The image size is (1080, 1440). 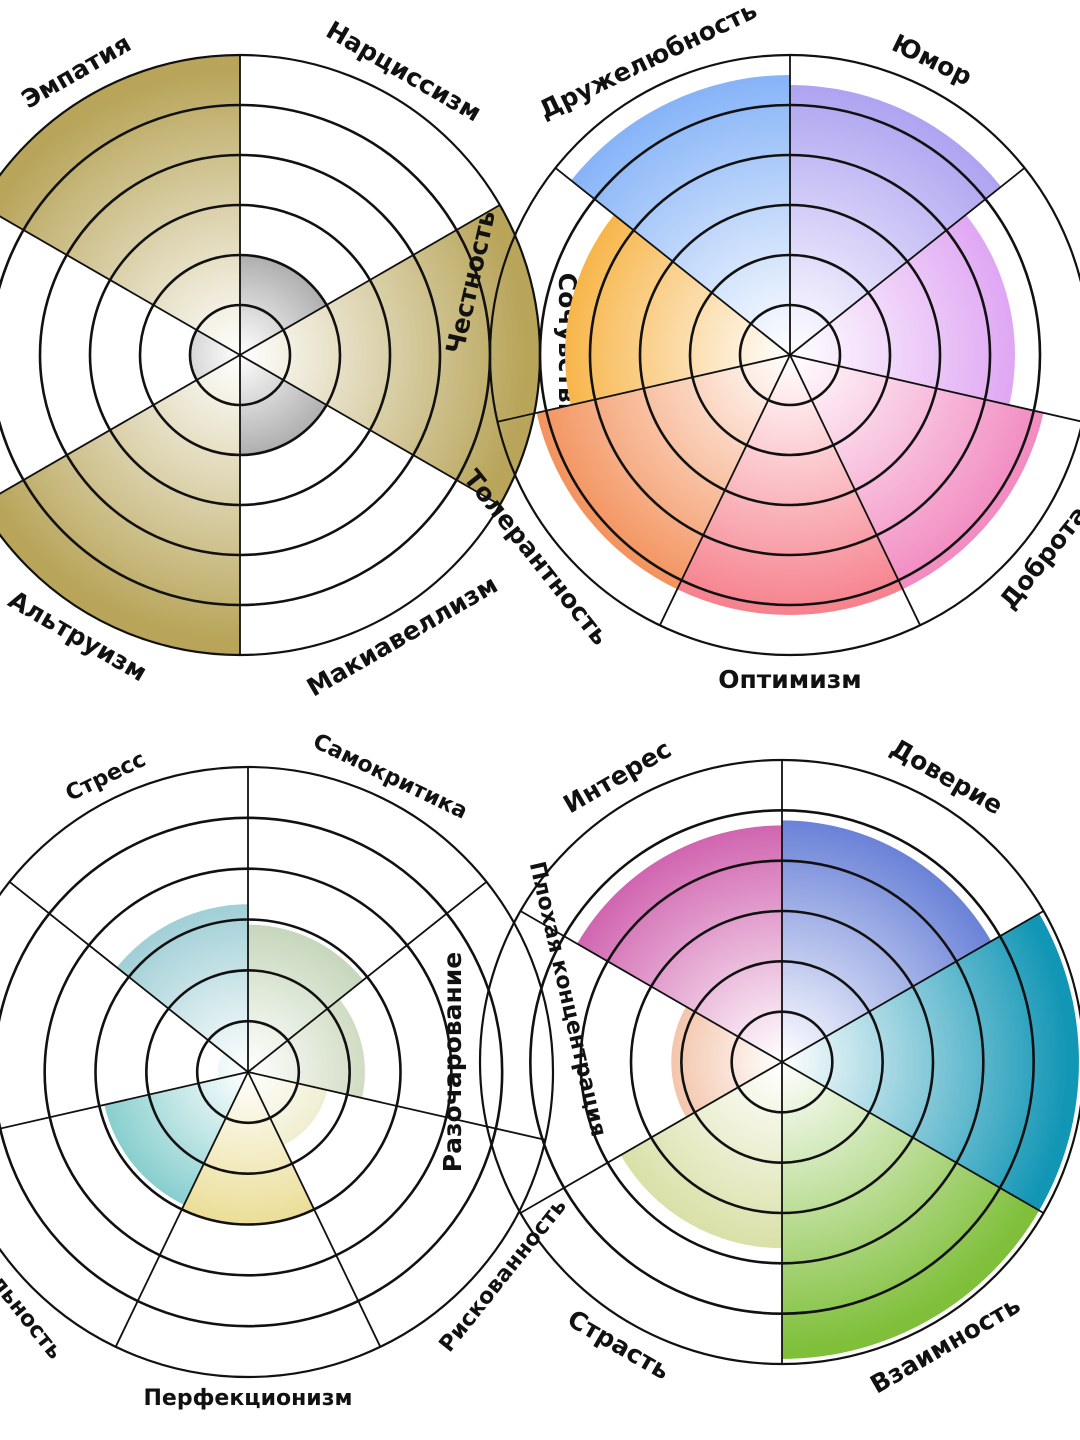 I want to click on sector-label: Разочарование, so click(x=452, y=1062).